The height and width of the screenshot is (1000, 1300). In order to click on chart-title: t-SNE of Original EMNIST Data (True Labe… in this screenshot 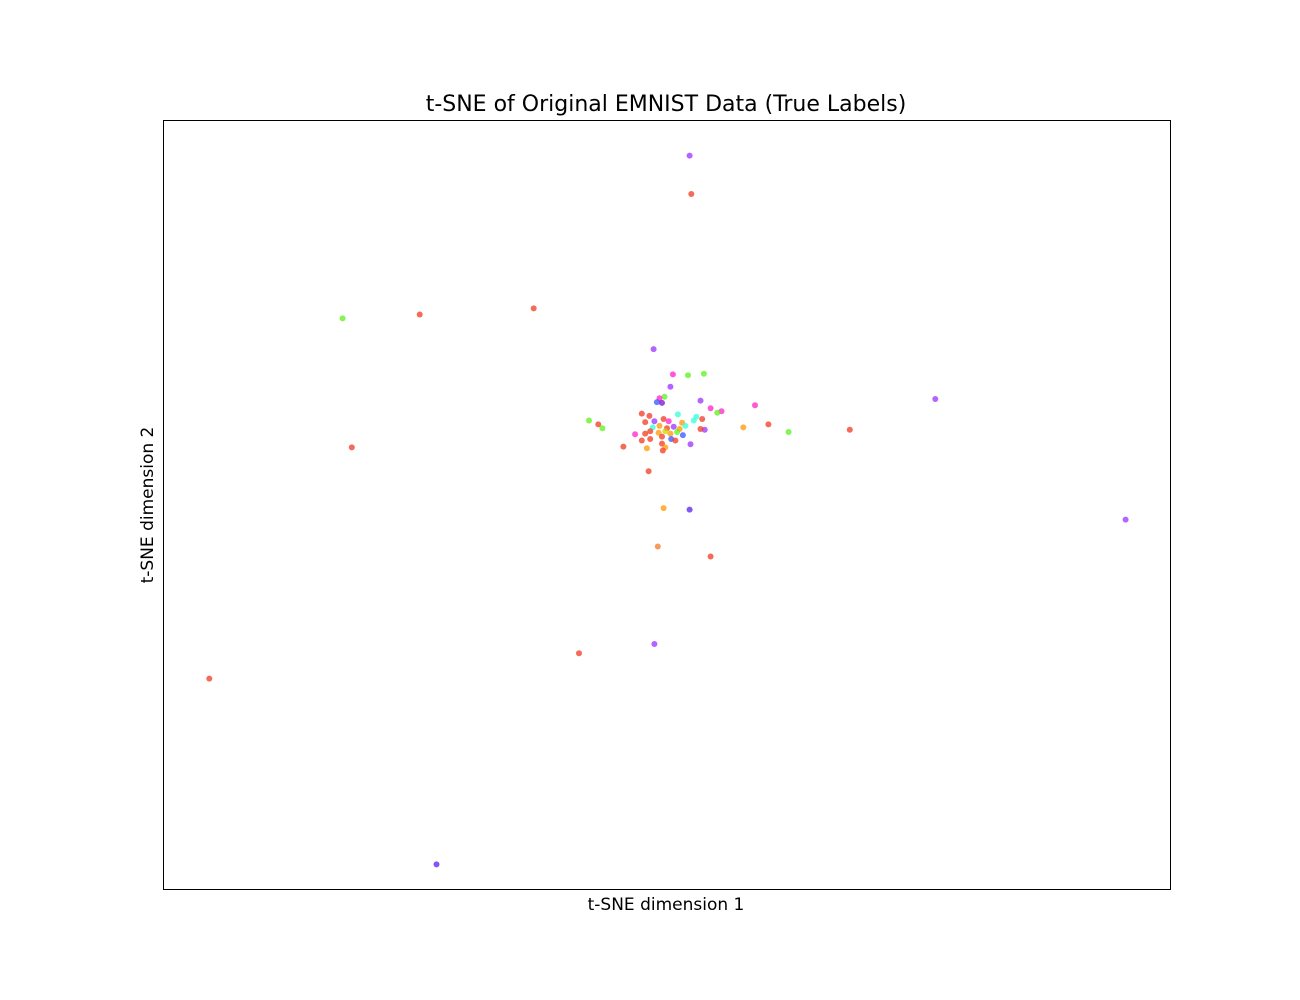, I will do `click(666, 104)`.